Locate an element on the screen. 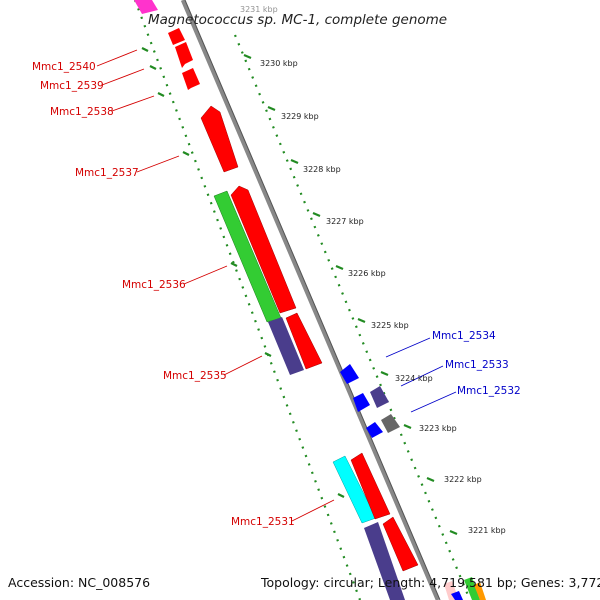  gene-label: Mmc1_2540 is located at coordinates (64, 67).